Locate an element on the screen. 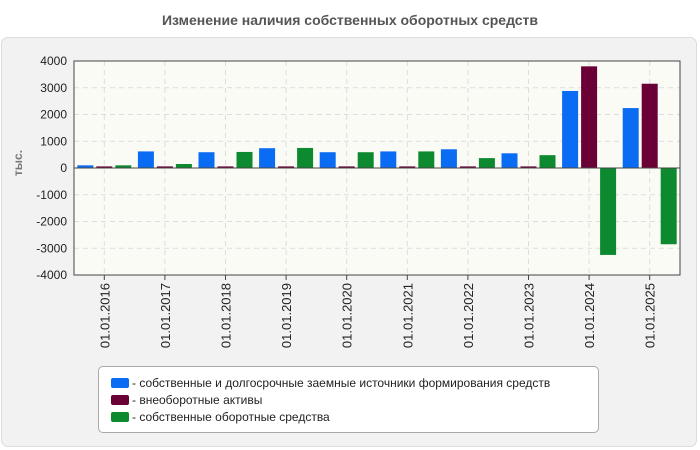  legend-item-noncurrent-assets: - внеоборотные активы is located at coordinates (354, 399).